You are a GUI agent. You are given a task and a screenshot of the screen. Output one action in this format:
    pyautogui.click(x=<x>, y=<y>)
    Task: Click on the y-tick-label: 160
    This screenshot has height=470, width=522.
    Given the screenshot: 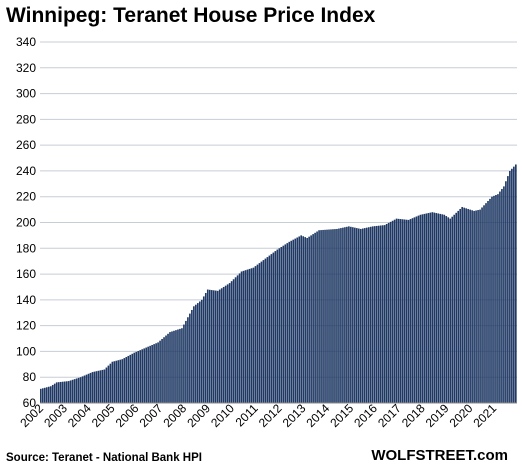 What is the action you would take?
    pyautogui.click(x=26, y=274)
    